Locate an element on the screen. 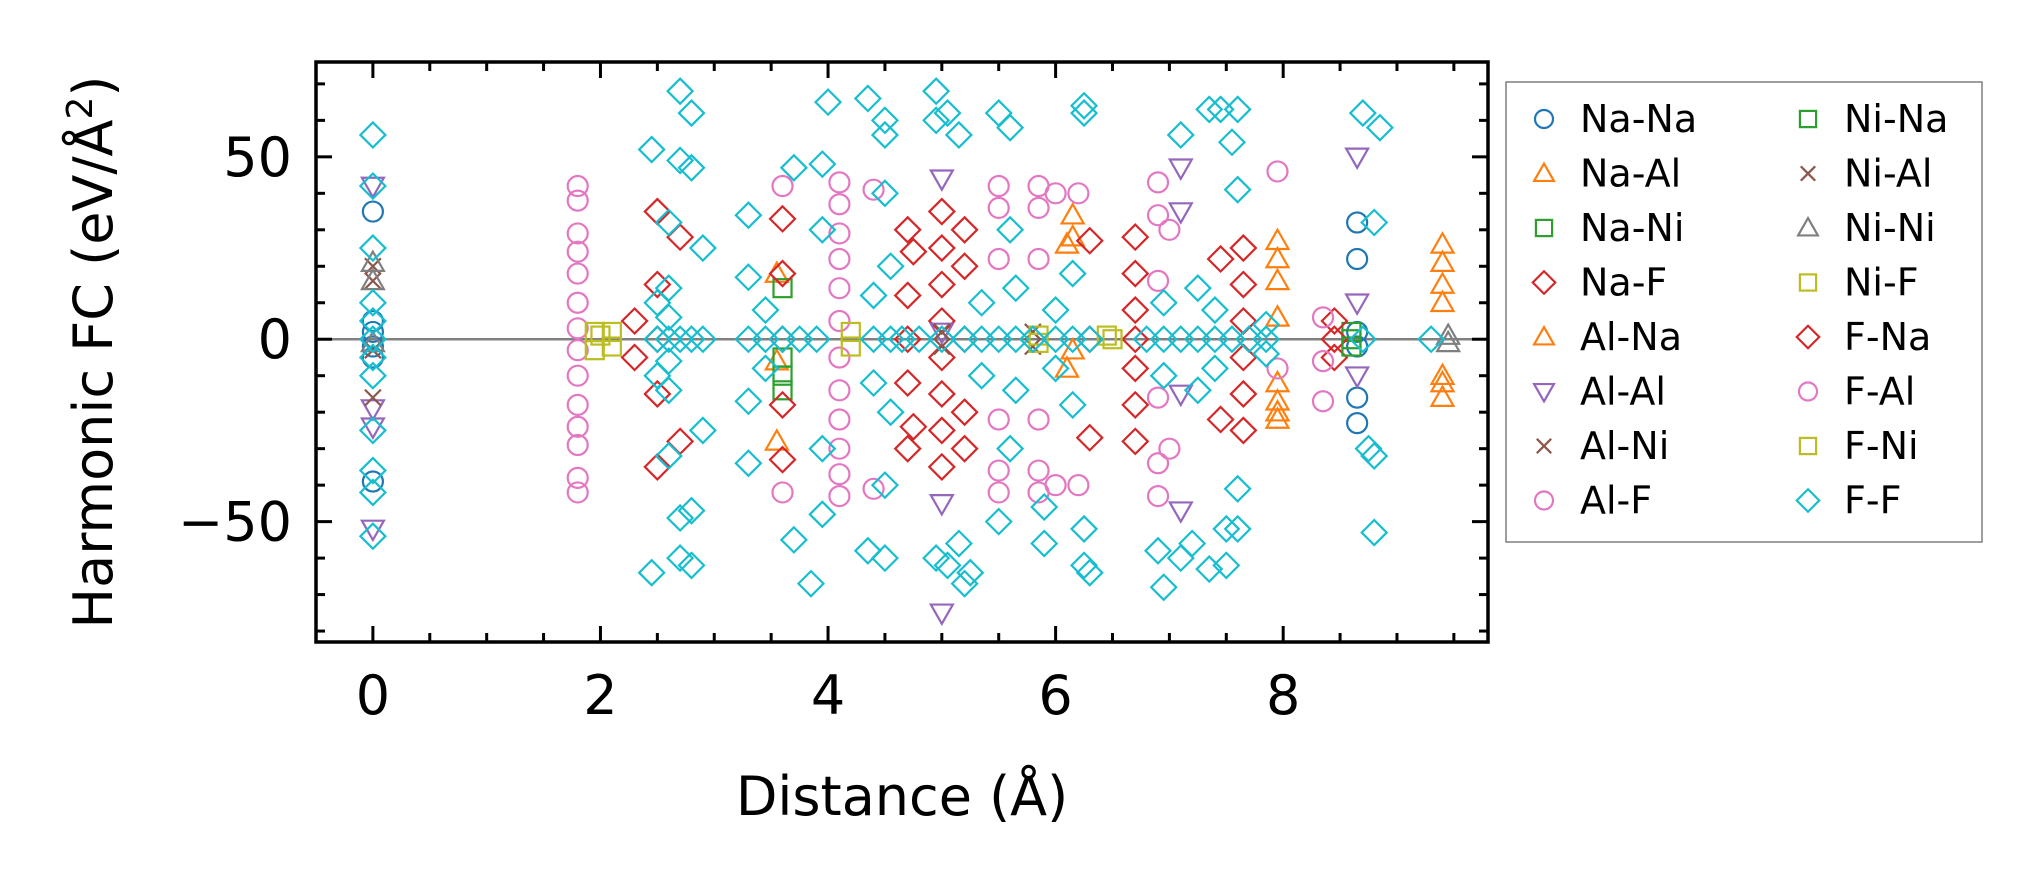  legend-label: Al-Na is located at coordinates (1631, 337).